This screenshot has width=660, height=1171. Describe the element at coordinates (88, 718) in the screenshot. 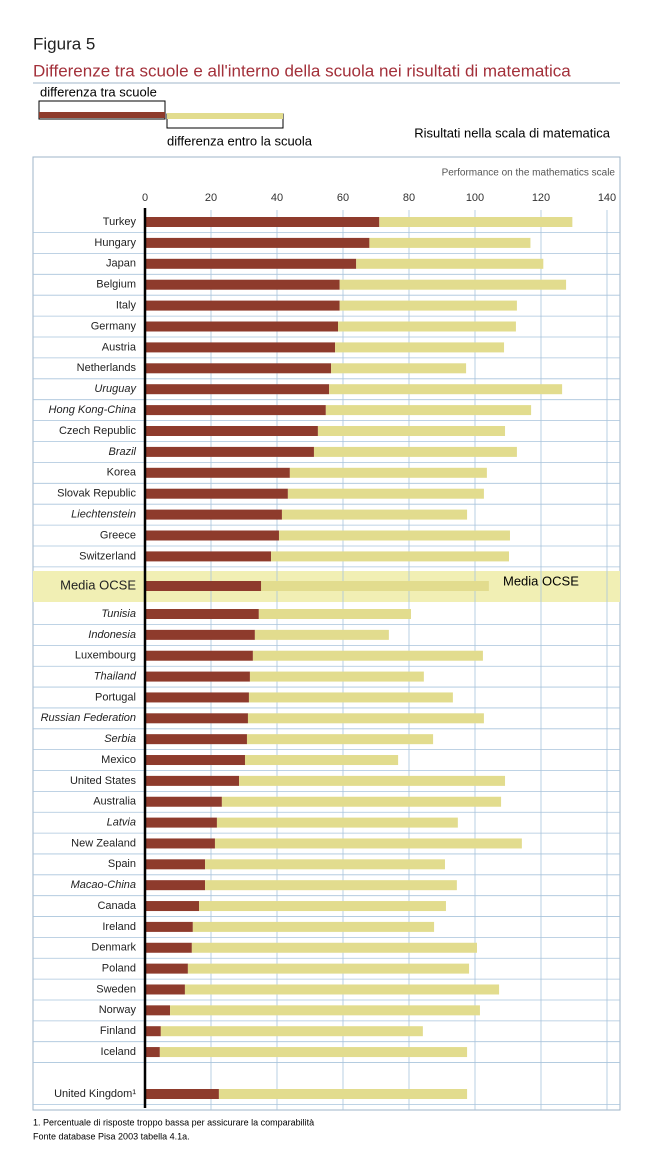

I see `category-label: Russian Federation` at that location.